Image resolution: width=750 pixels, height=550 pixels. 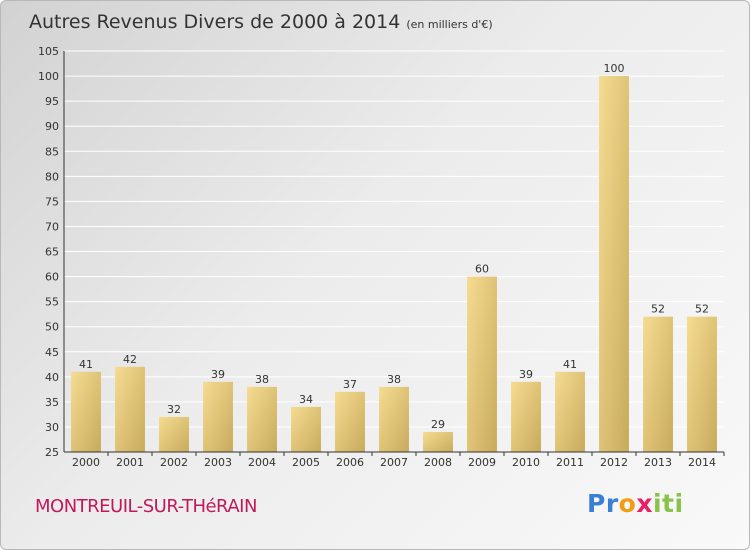 I want to click on place-name: MONTREUIL-SUR-THéRAIN, so click(x=146, y=506).